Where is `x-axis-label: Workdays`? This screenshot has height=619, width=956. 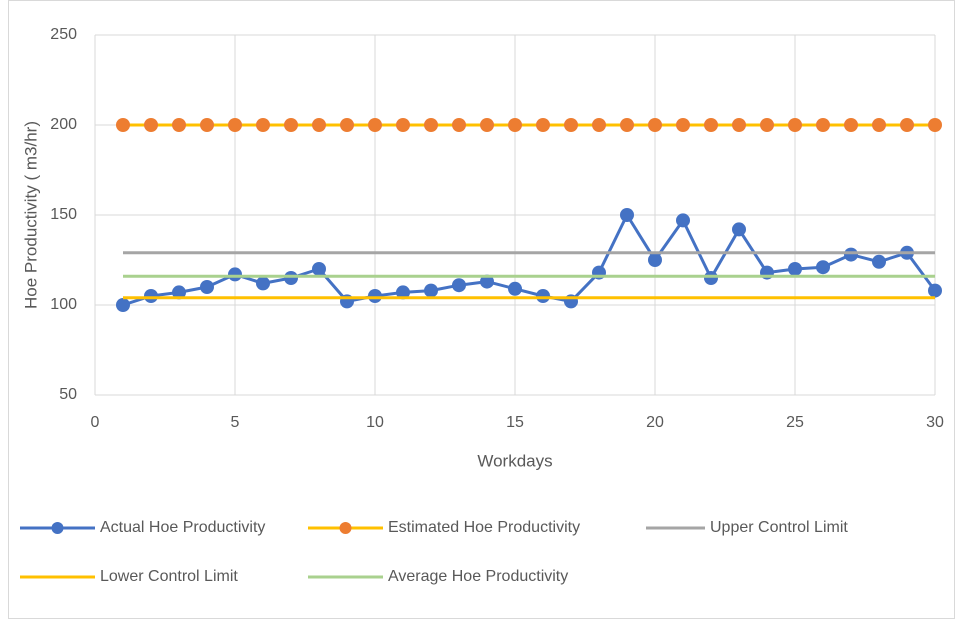
x-axis-label: Workdays is located at coordinates (514, 460).